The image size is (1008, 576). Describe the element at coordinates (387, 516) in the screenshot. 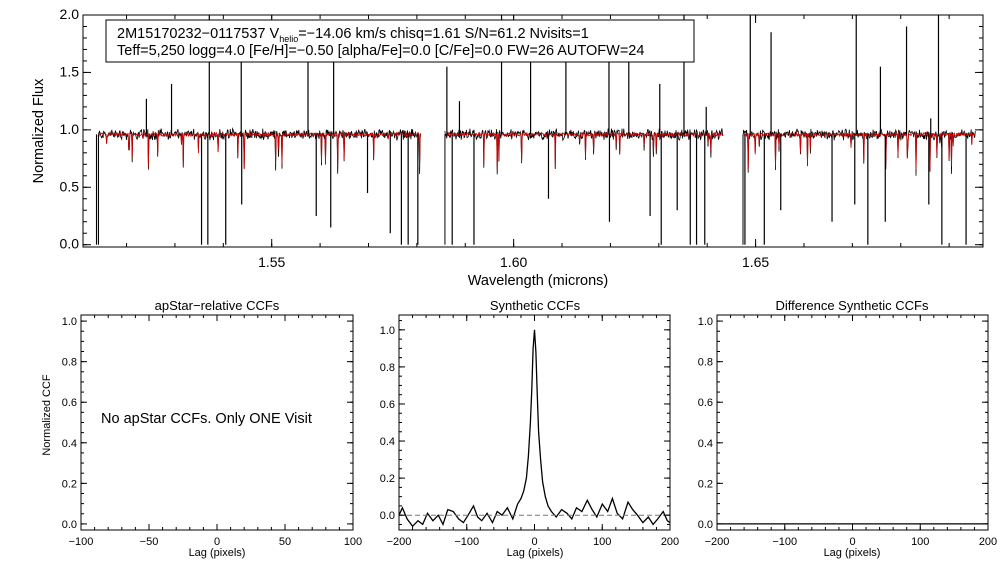

I see `synthetic-ccf-y-tick-label: 0.0` at that location.